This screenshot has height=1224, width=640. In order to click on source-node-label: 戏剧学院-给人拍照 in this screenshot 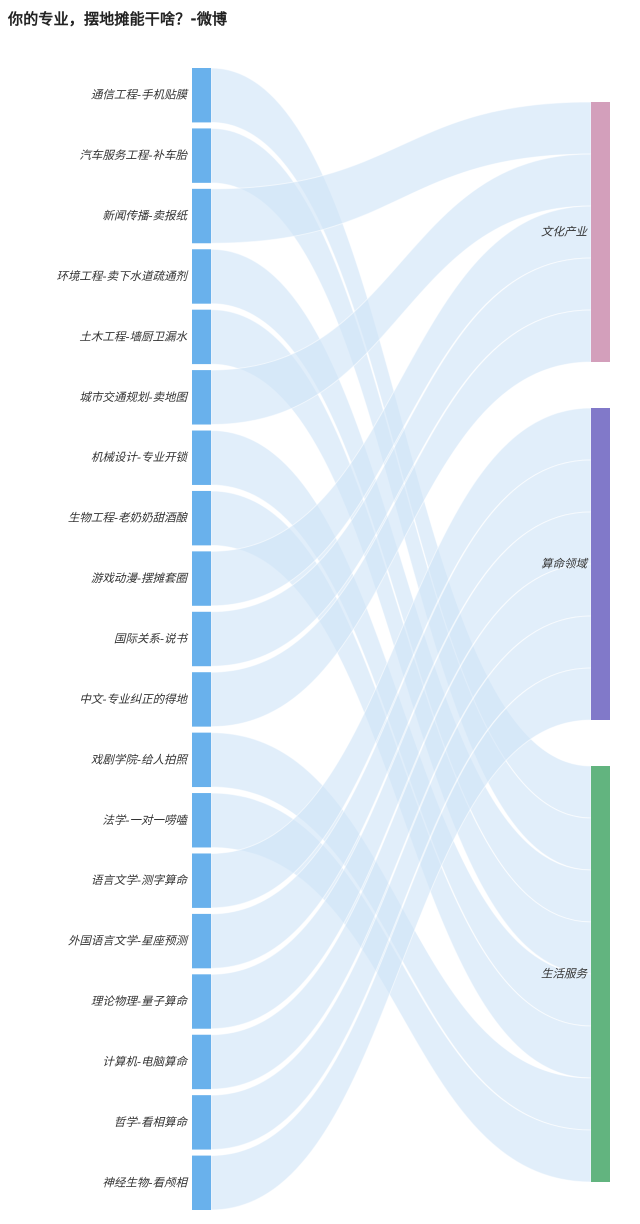, I will do `click(140, 759)`.